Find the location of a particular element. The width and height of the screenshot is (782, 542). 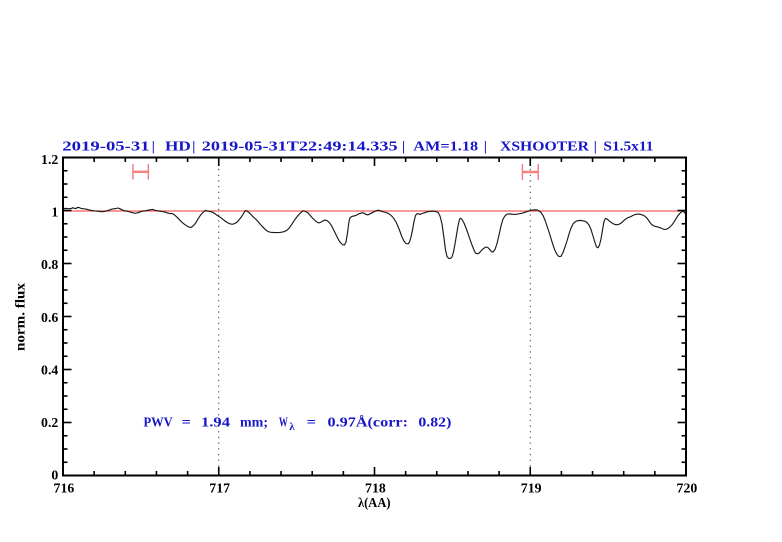

svg-text: mm; is located at coordinates (254, 422).